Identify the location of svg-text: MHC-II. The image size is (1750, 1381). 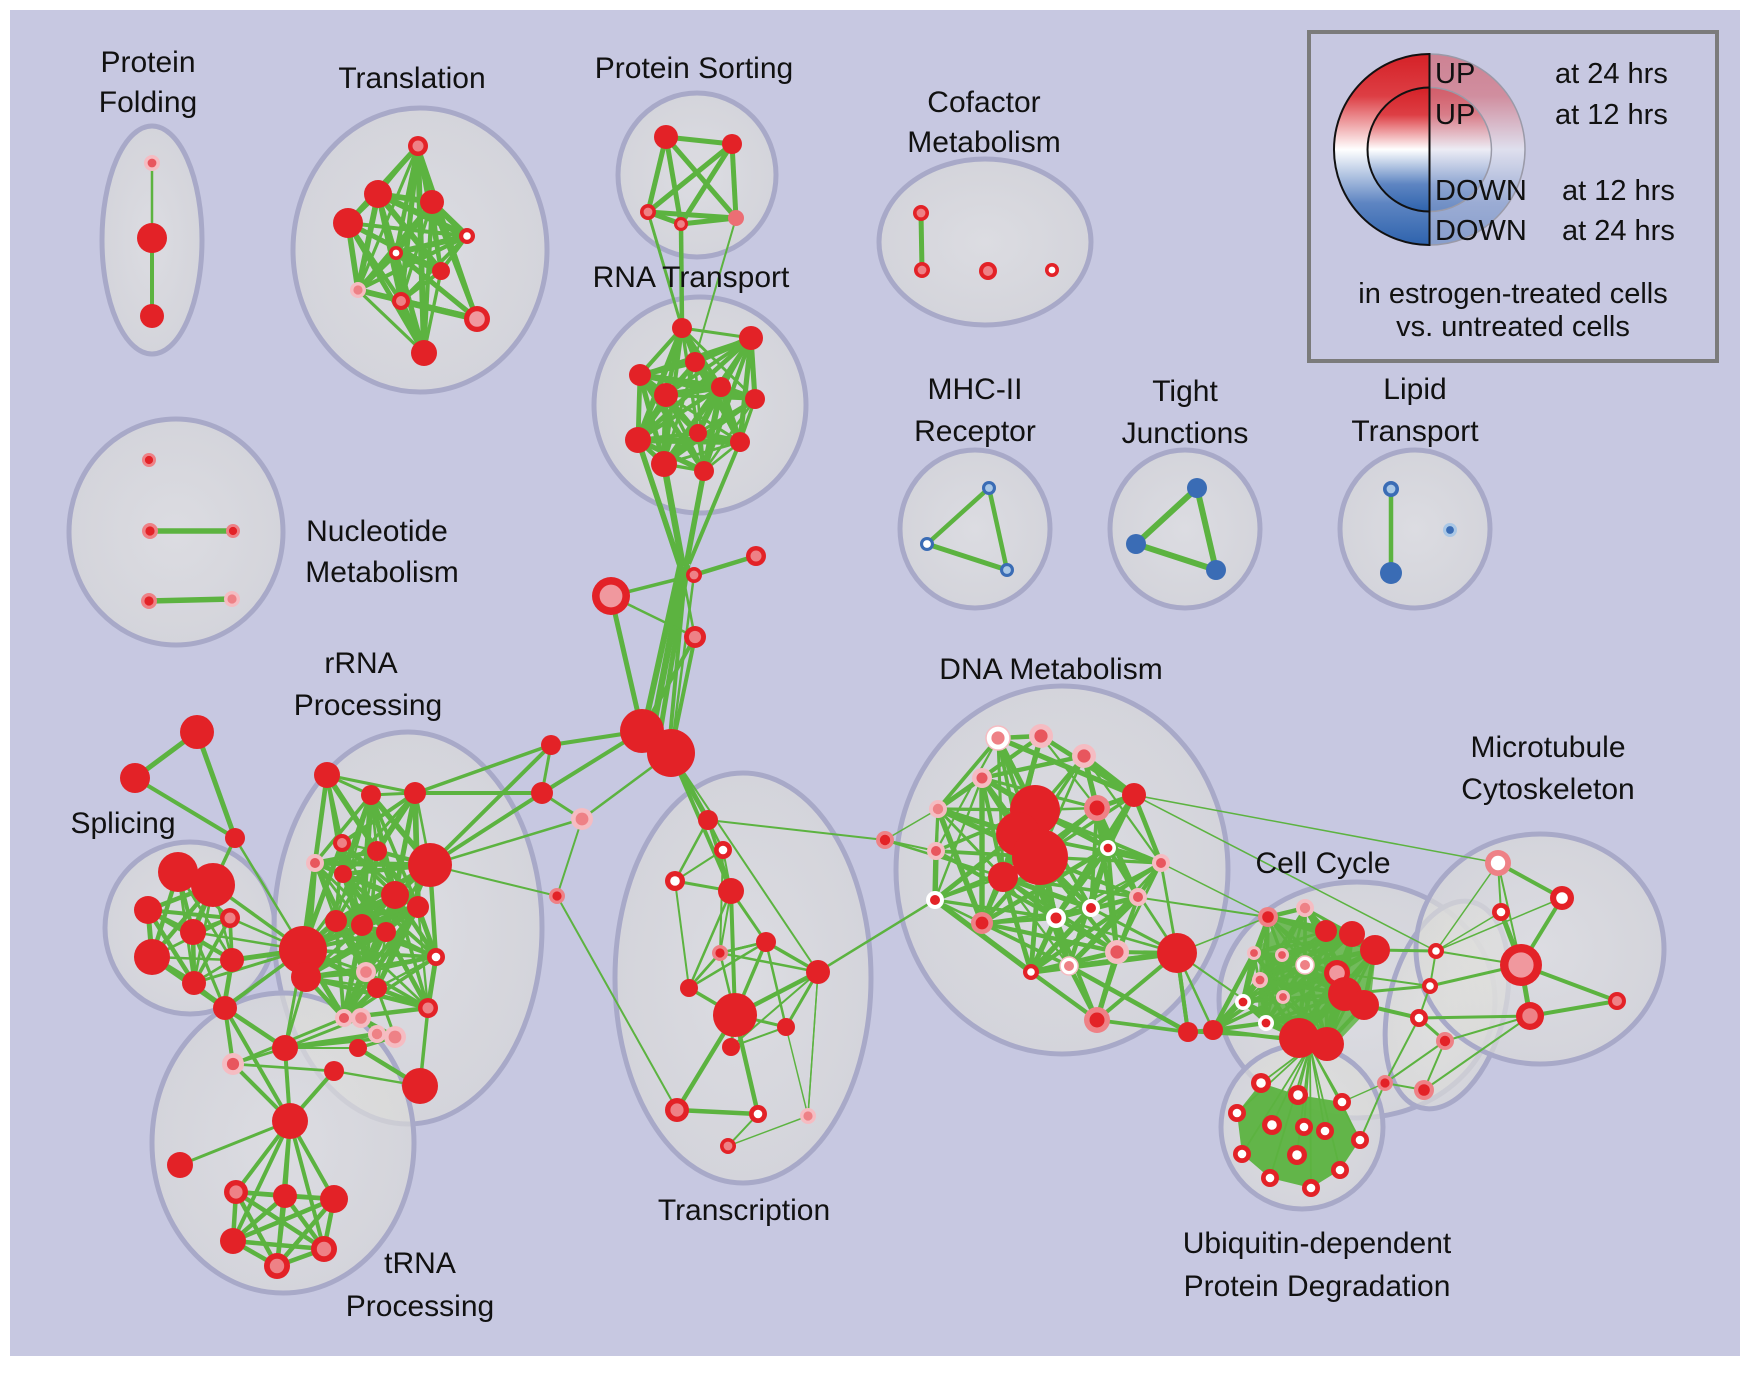
(975, 389).